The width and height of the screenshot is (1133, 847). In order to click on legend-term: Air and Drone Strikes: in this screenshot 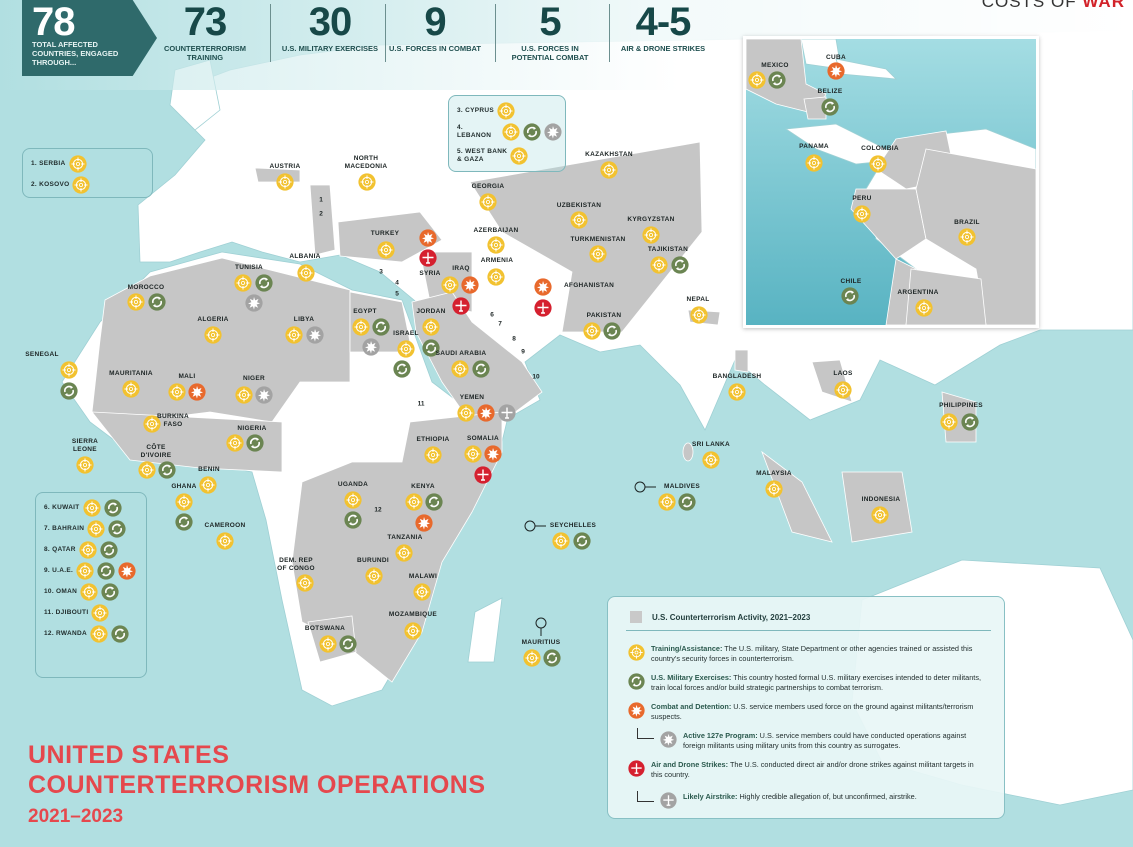, I will do `click(690, 764)`.